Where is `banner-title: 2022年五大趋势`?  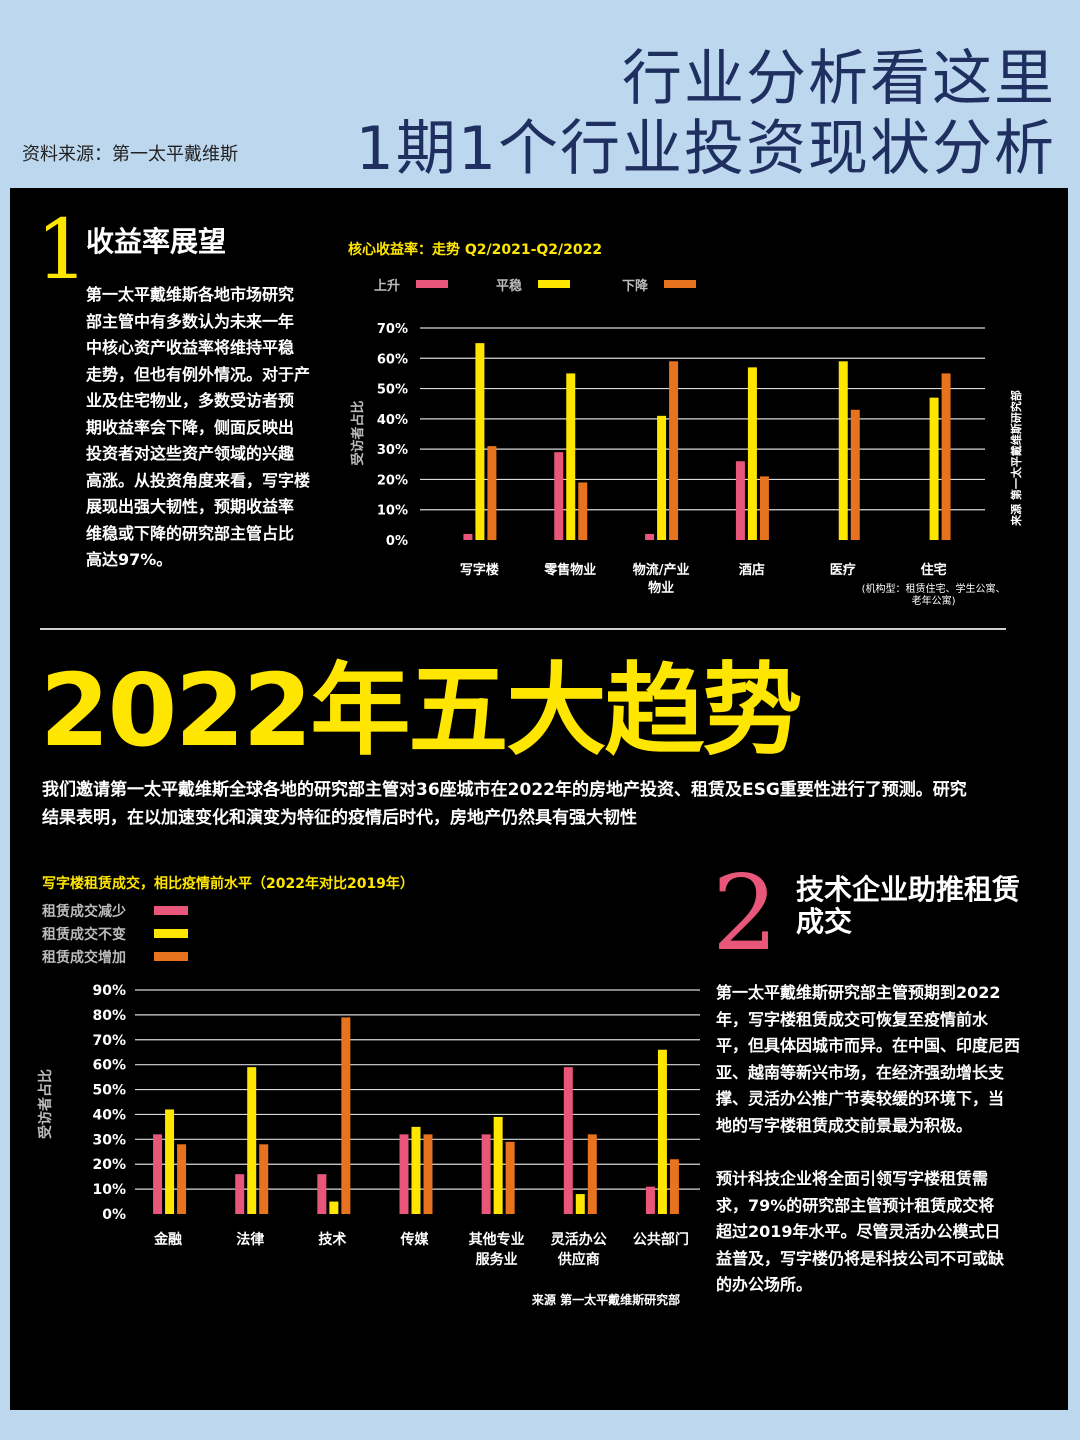
banner-title: 2022年五大趋势 is located at coordinates (421, 710).